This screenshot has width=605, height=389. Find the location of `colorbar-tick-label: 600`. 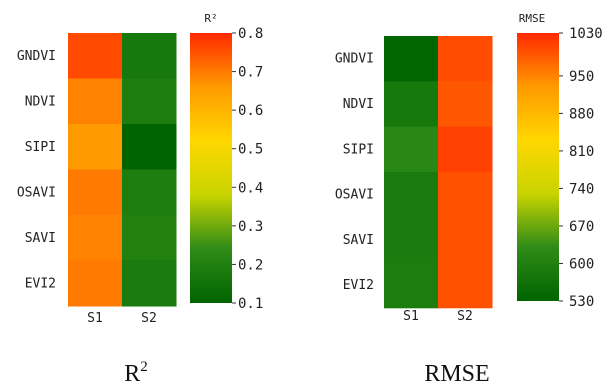

colorbar-tick-label: 600 is located at coordinates (581, 264).